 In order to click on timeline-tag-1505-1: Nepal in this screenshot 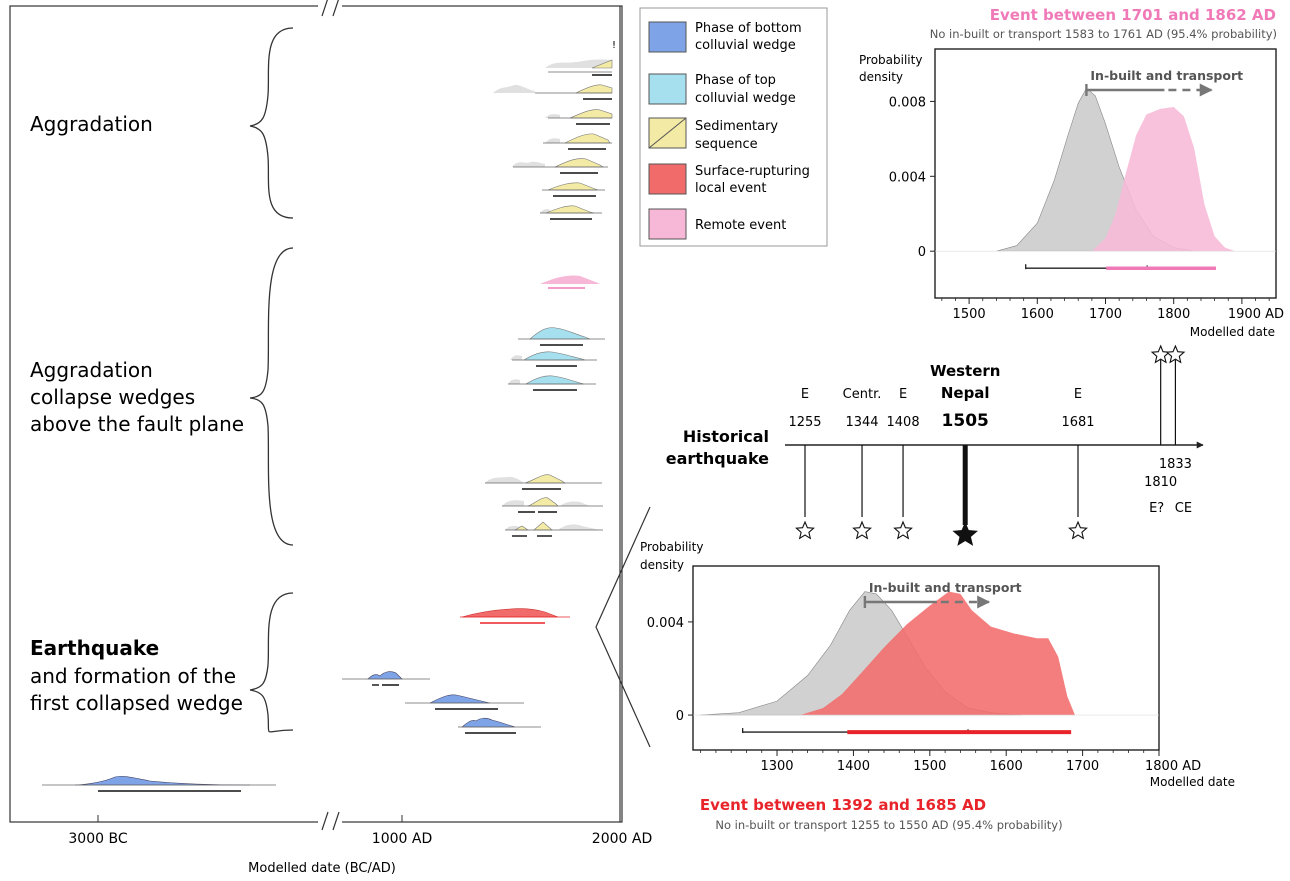, I will do `click(965, 393)`.